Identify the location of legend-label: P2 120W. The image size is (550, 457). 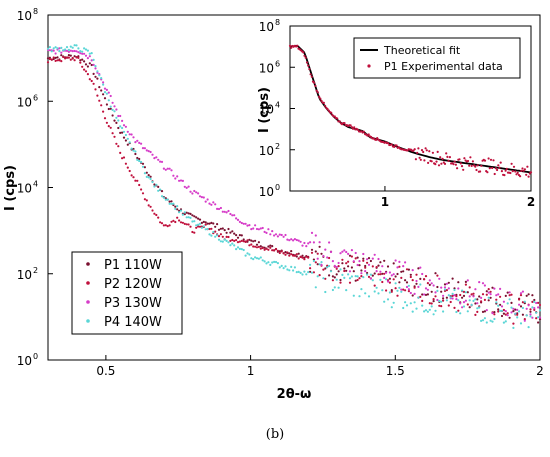
(133, 284).